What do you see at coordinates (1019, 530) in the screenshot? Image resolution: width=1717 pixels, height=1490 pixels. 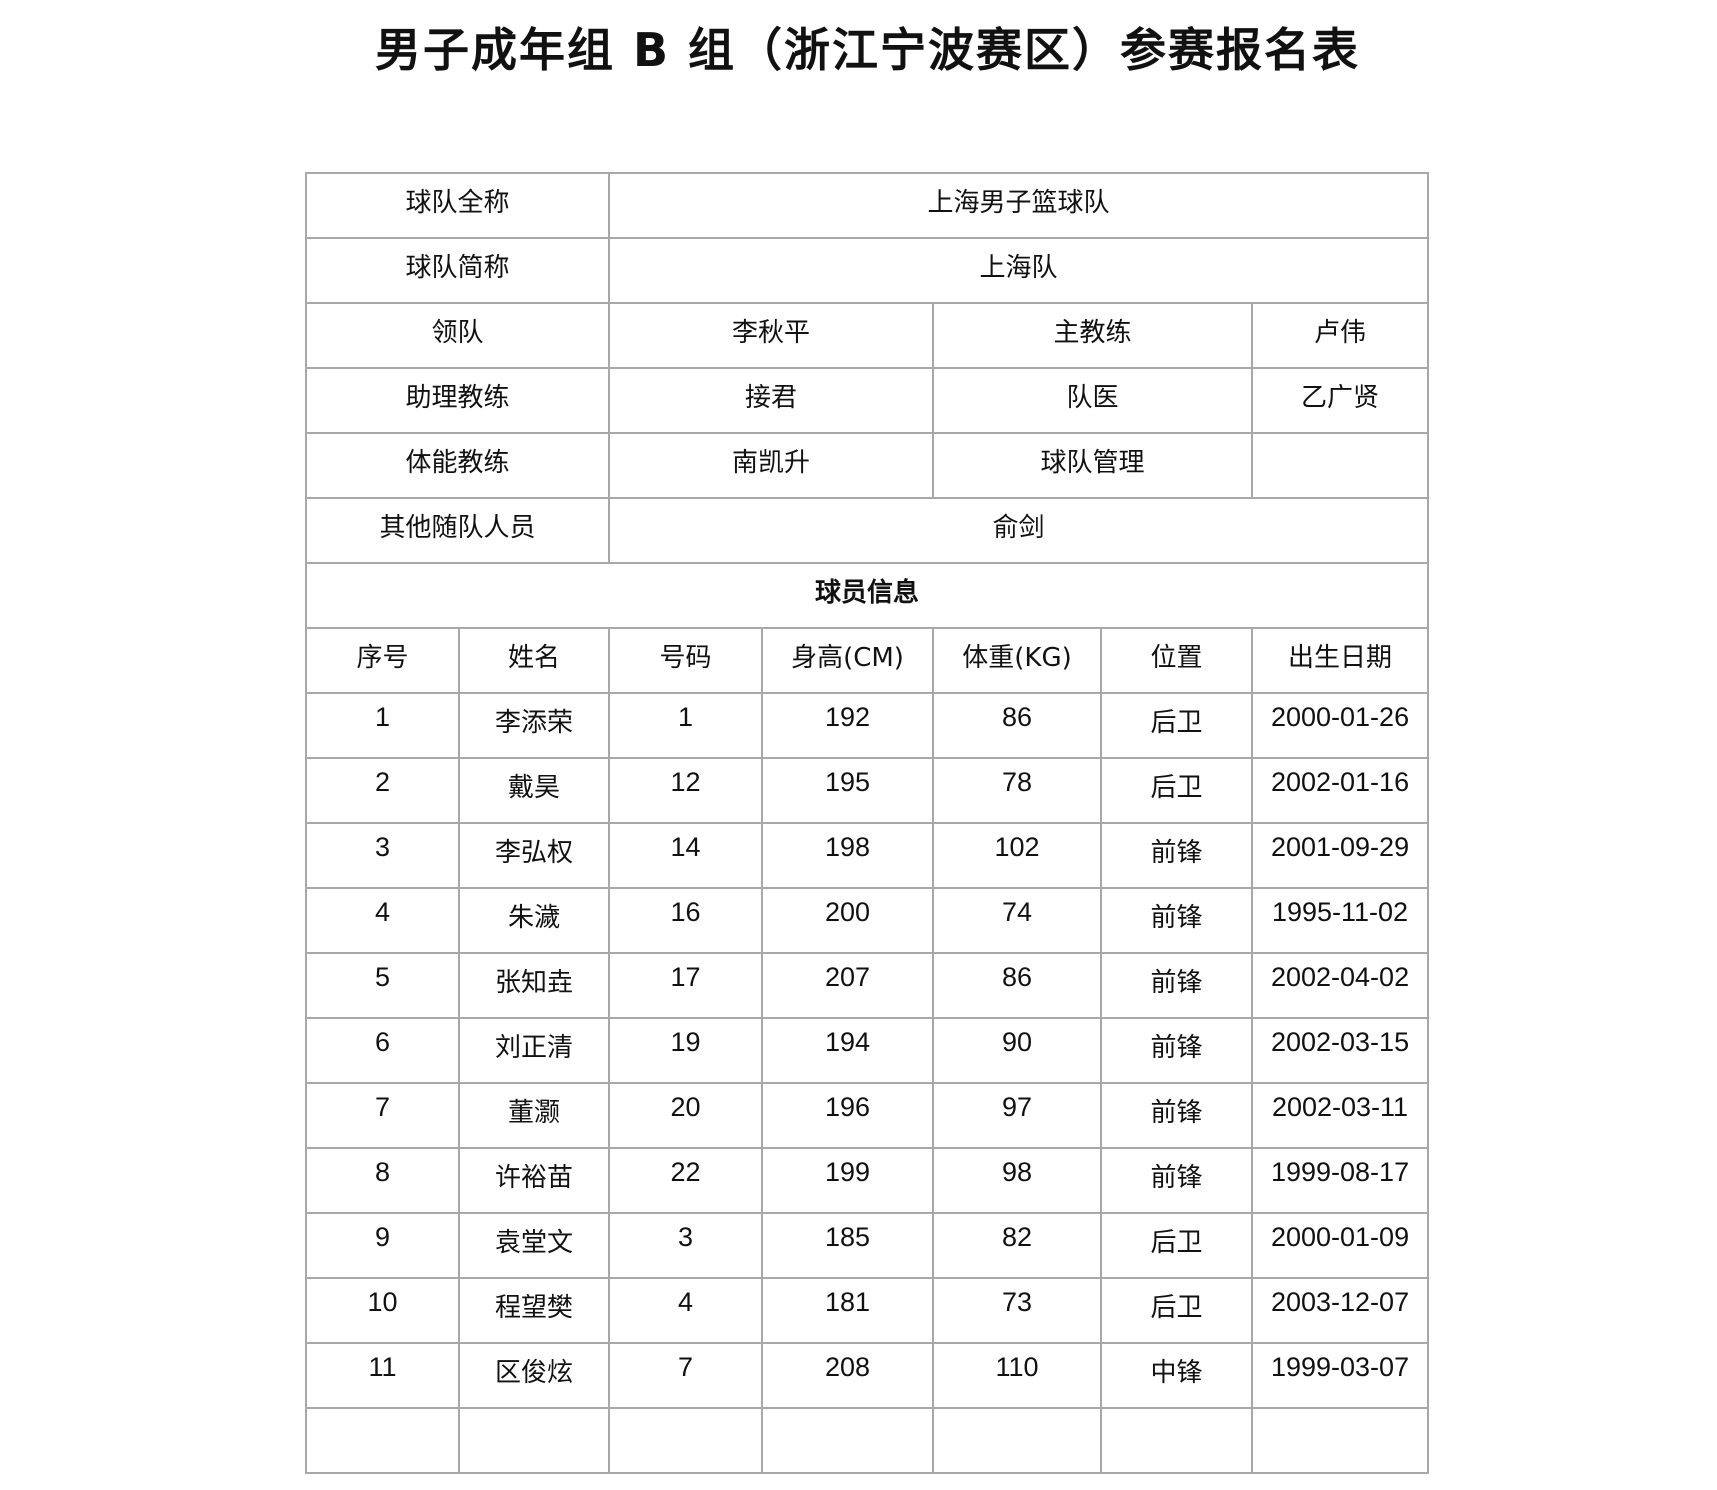 I see `others-value: 俞剑` at bounding box center [1019, 530].